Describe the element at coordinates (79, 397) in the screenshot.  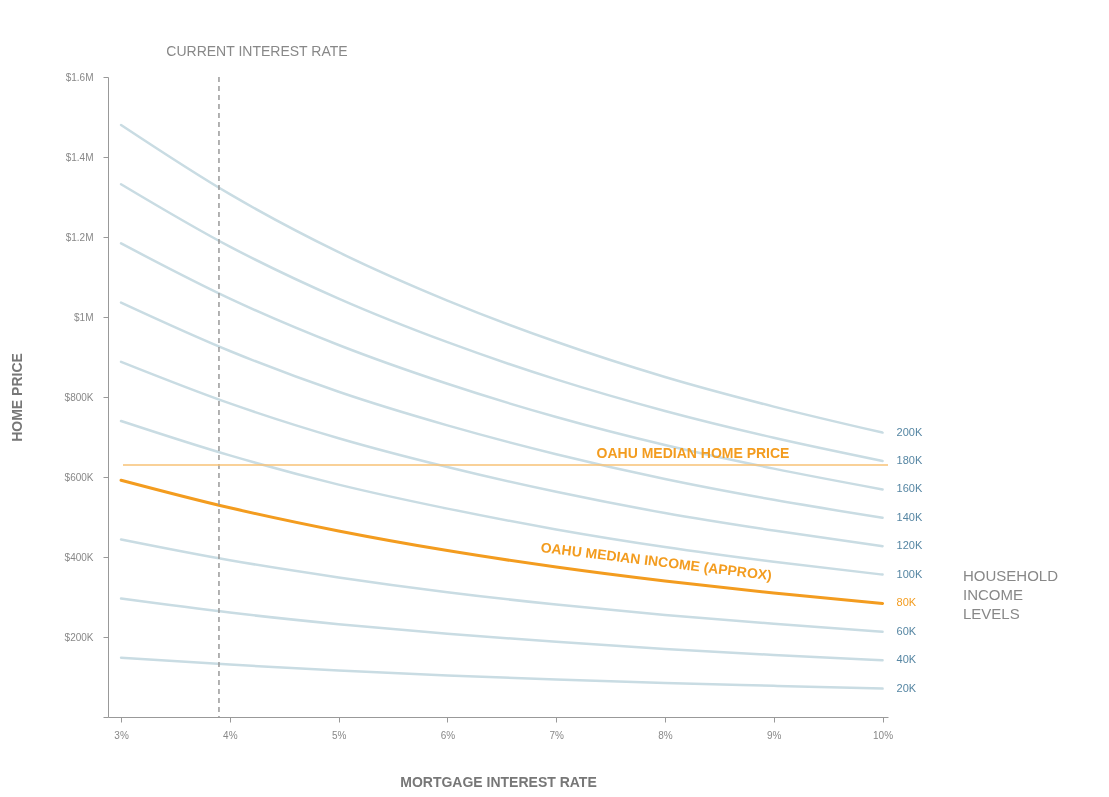
I see `y-tick-label: $800K` at that location.